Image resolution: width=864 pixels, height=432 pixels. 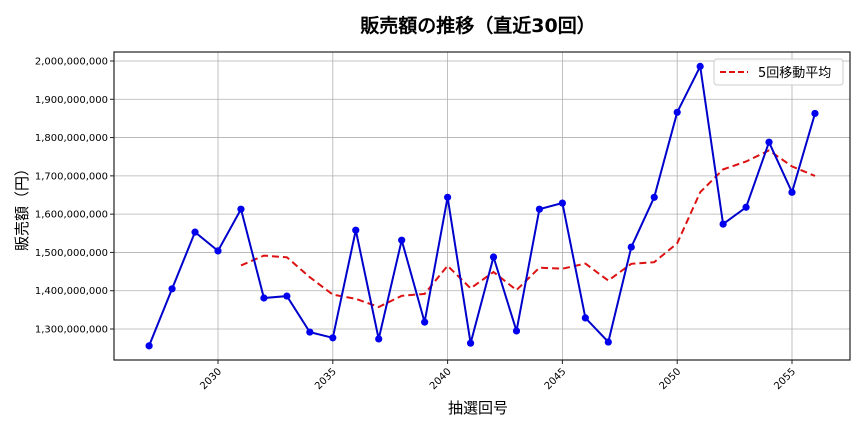 I want to click on y-tick-label: 1,800,000,000, so click(x=71, y=138).